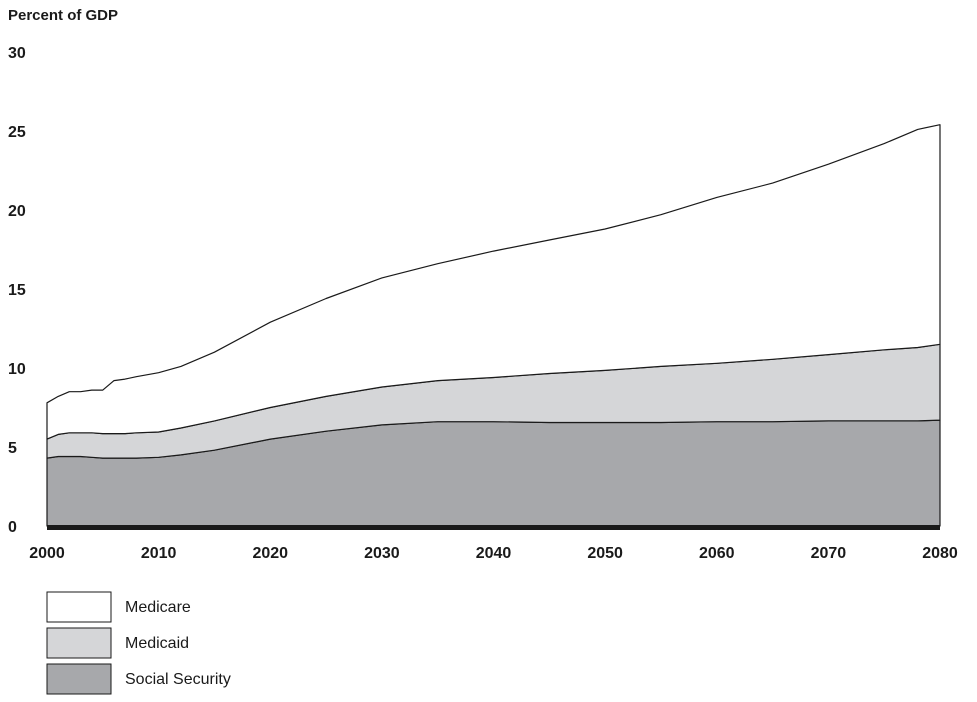 This screenshot has width=977, height=702. Describe the element at coordinates (157, 643) in the screenshot. I see `legend-label: Medicaid` at that location.